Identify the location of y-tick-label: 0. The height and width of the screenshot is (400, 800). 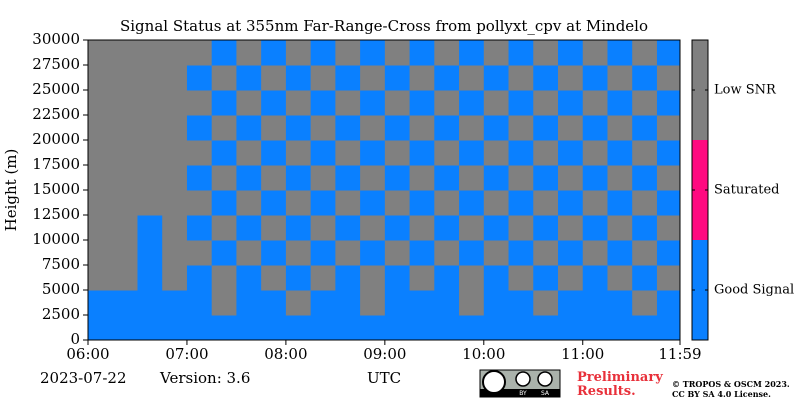
(75, 339).